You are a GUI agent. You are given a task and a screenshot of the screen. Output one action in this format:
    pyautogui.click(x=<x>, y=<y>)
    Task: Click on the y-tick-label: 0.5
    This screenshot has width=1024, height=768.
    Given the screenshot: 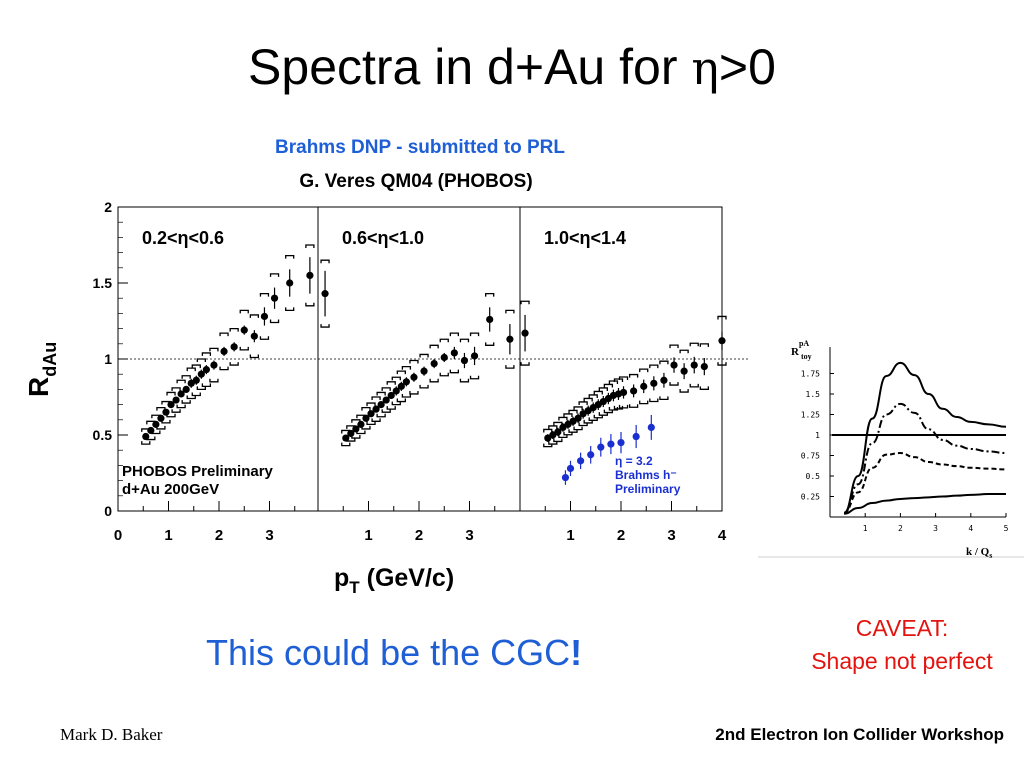 What is the action you would take?
    pyautogui.click(x=103, y=435)
    